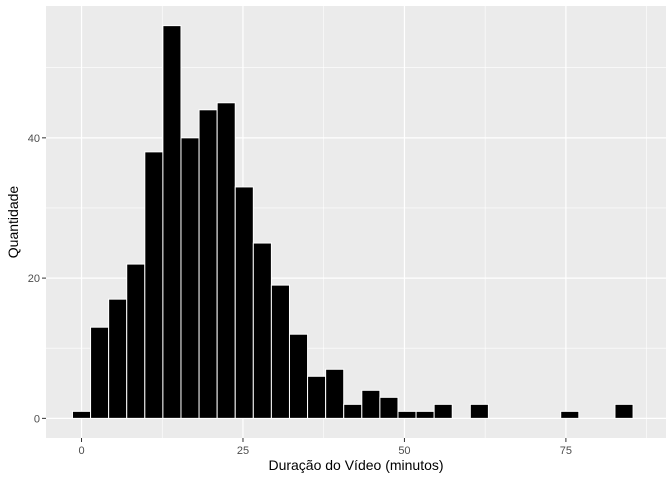  Describe the element at coordinates (566, 451) in the screenshot. I see `x-tick-label: 75` at that location.